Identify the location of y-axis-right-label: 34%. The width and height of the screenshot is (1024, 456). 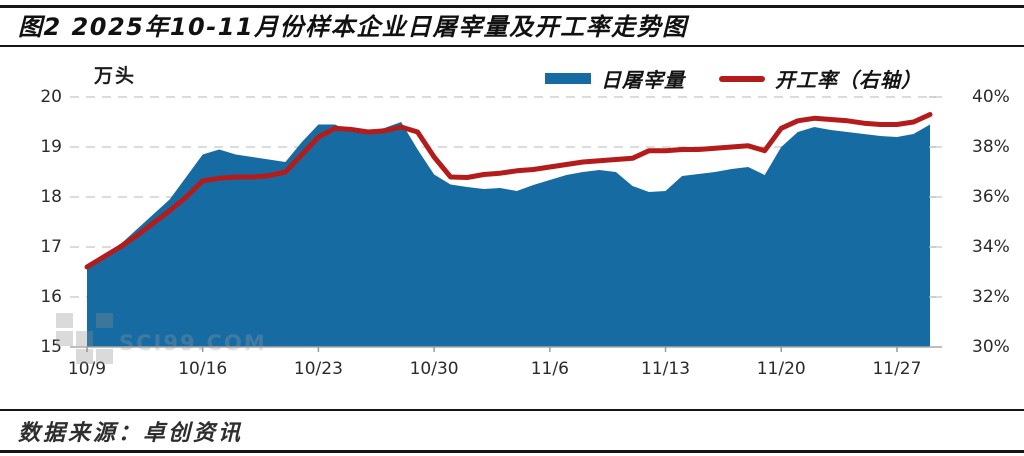
(991, 247).